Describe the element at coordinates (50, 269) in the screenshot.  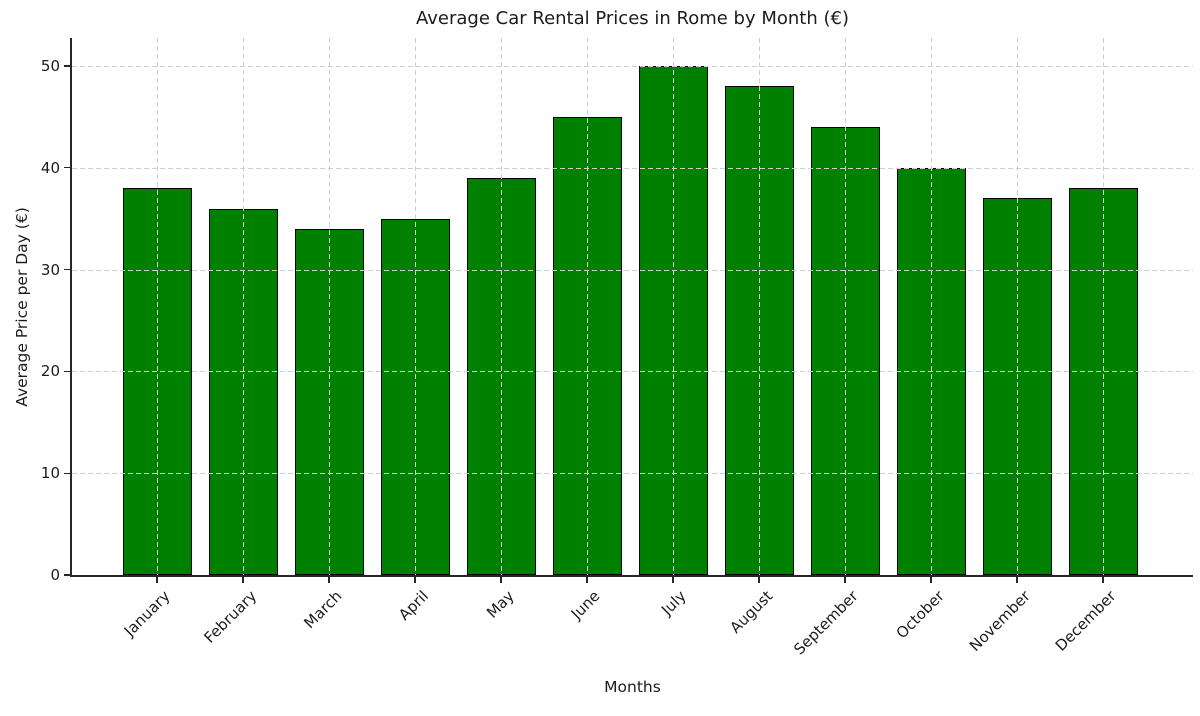
I see `y-tick-label: 30` at that location.